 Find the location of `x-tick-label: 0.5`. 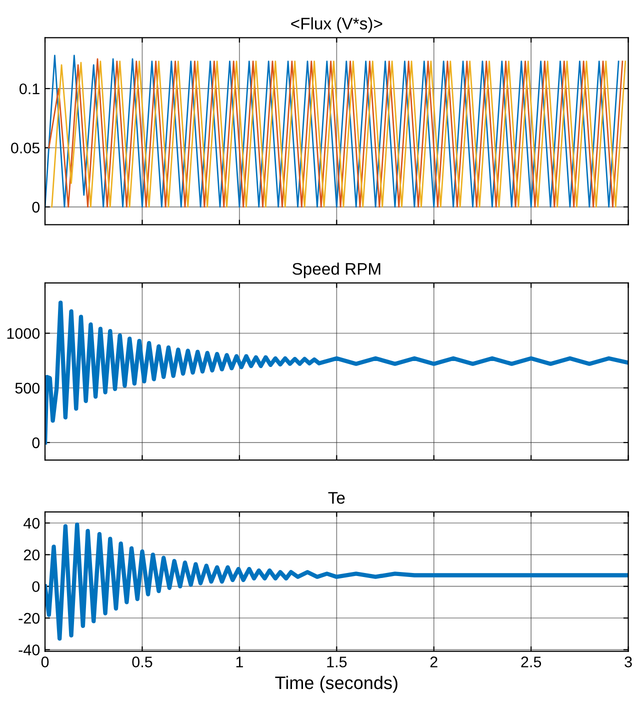

x-tick-label: 0.5 is located at coordinates (142, 662).